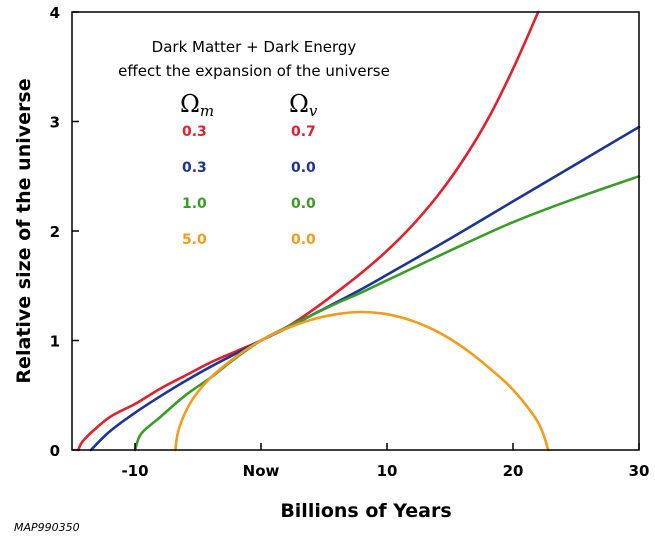  Describe the element at coordinates (261, 471) in the screenshot. I see `x-tick-label: Now` at that location.